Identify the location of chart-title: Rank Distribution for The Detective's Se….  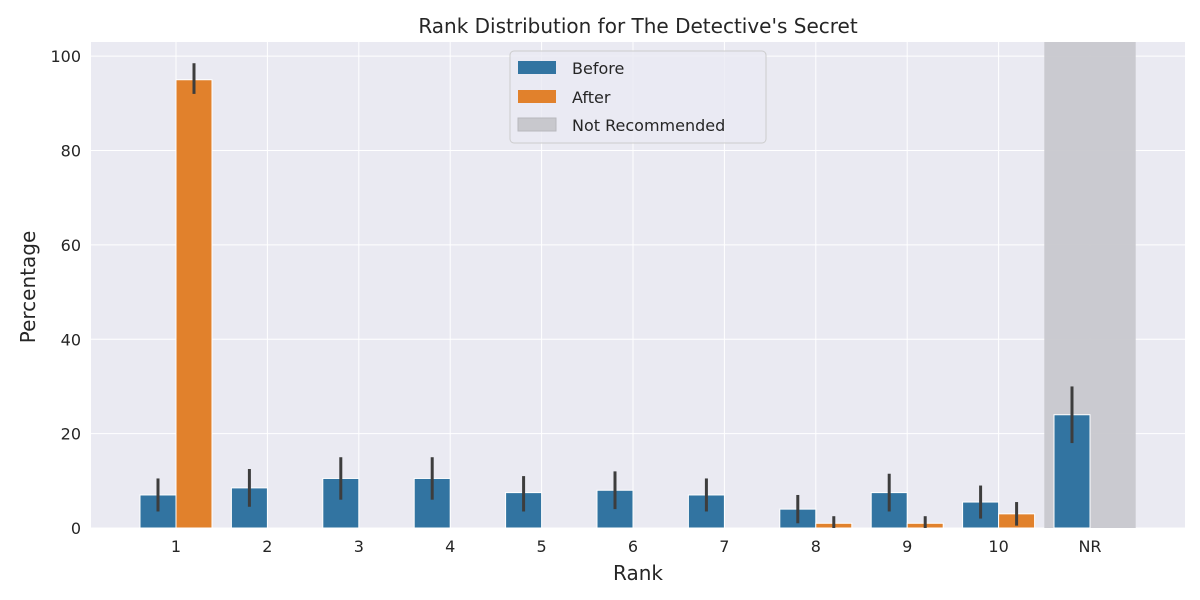
(638, 26).